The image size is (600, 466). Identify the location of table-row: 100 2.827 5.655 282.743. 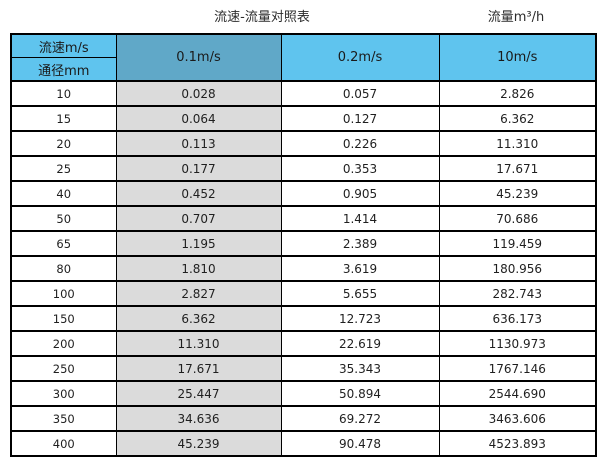
(303, 293).